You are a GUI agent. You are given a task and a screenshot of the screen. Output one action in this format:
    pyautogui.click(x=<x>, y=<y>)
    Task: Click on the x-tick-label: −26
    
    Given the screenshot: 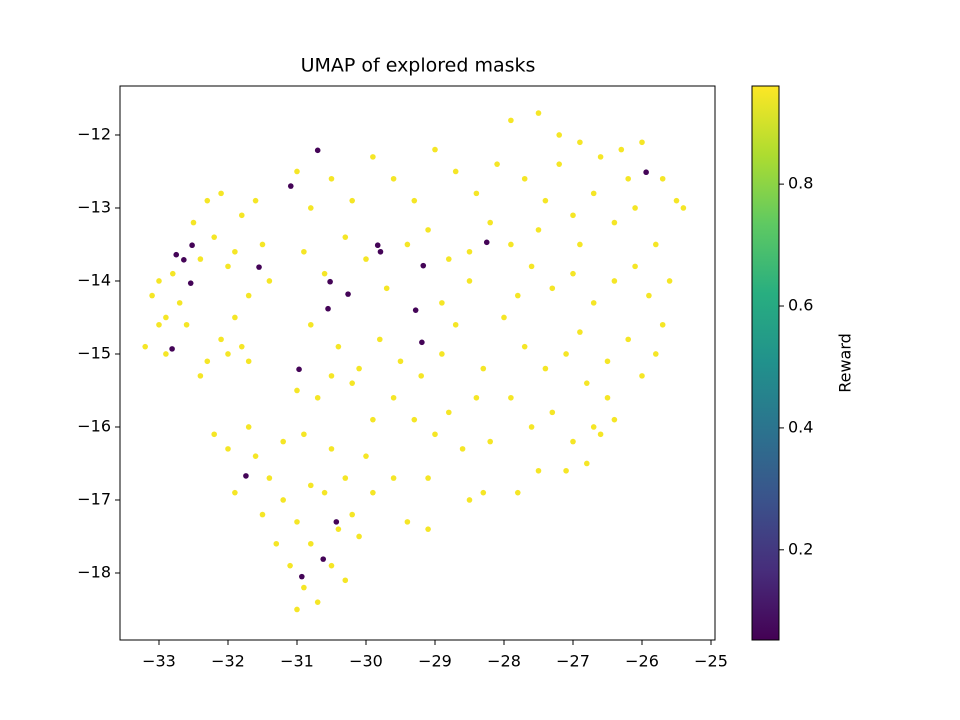 What is the action you would take?
    pyautogui.click(x=642, y=661)
    